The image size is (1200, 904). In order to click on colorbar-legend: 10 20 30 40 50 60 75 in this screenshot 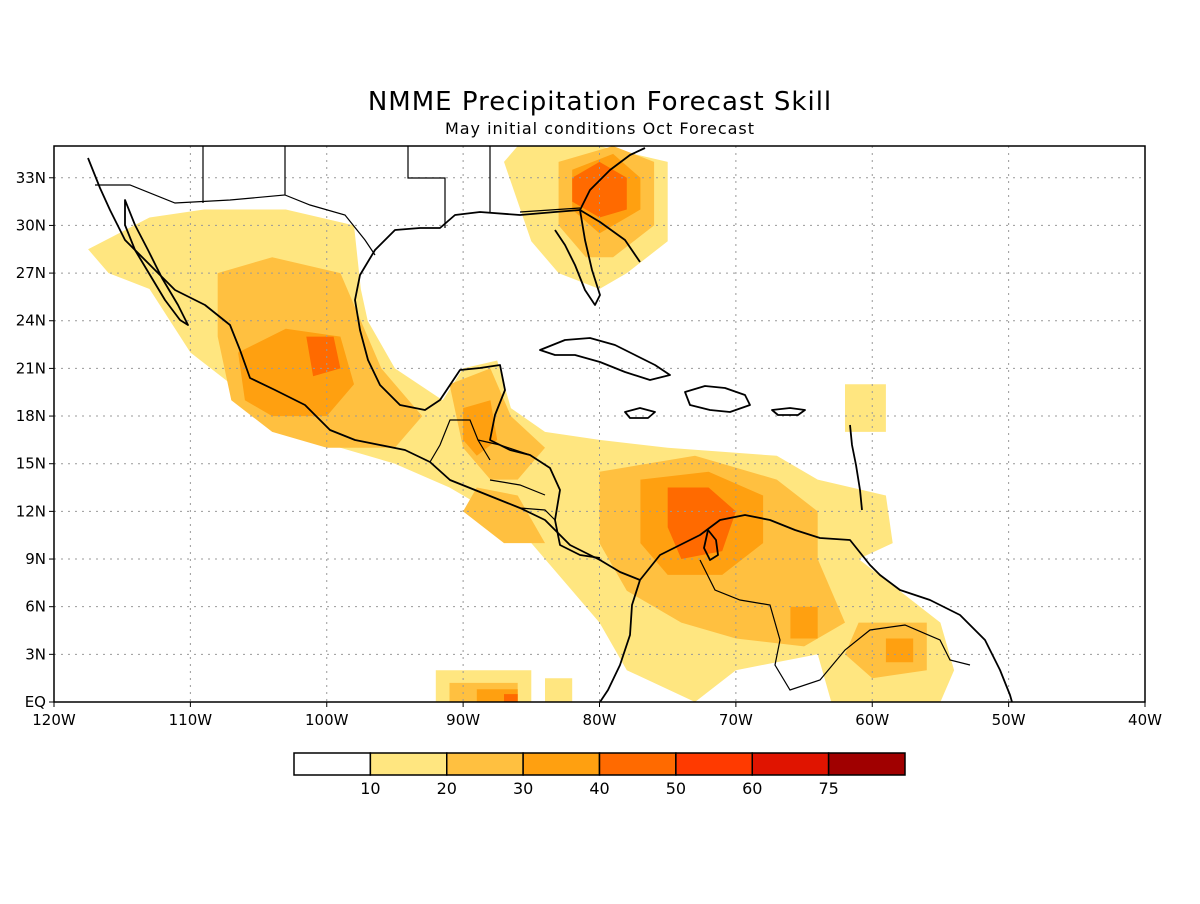, I will do `click(599, 775)`.